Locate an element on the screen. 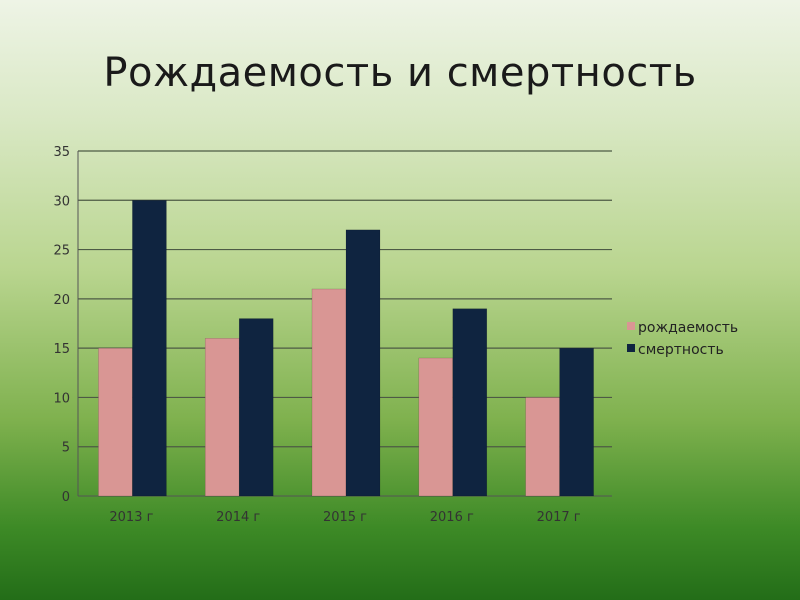 This screenshot has height=600, width=800. y-axis-ticks: 0 5 10 15 20 25 30 35 is located at coordinates (61, 325).